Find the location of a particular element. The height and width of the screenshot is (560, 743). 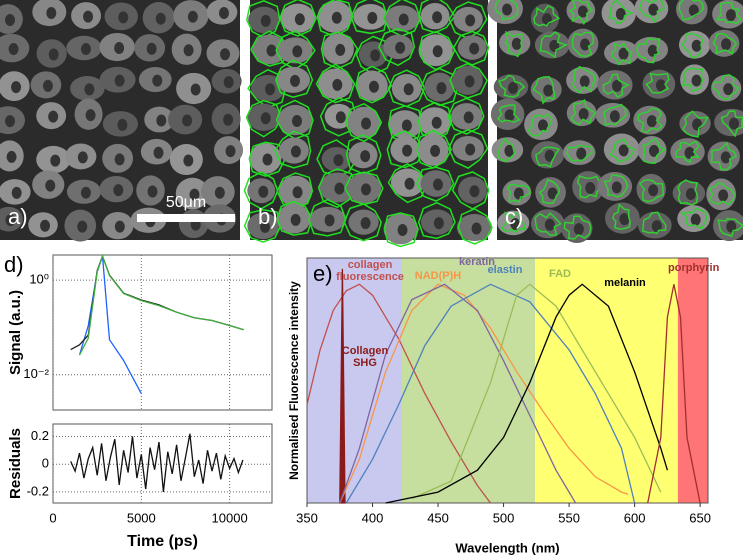

series-label: elastin is located at coordinates (505, 270).